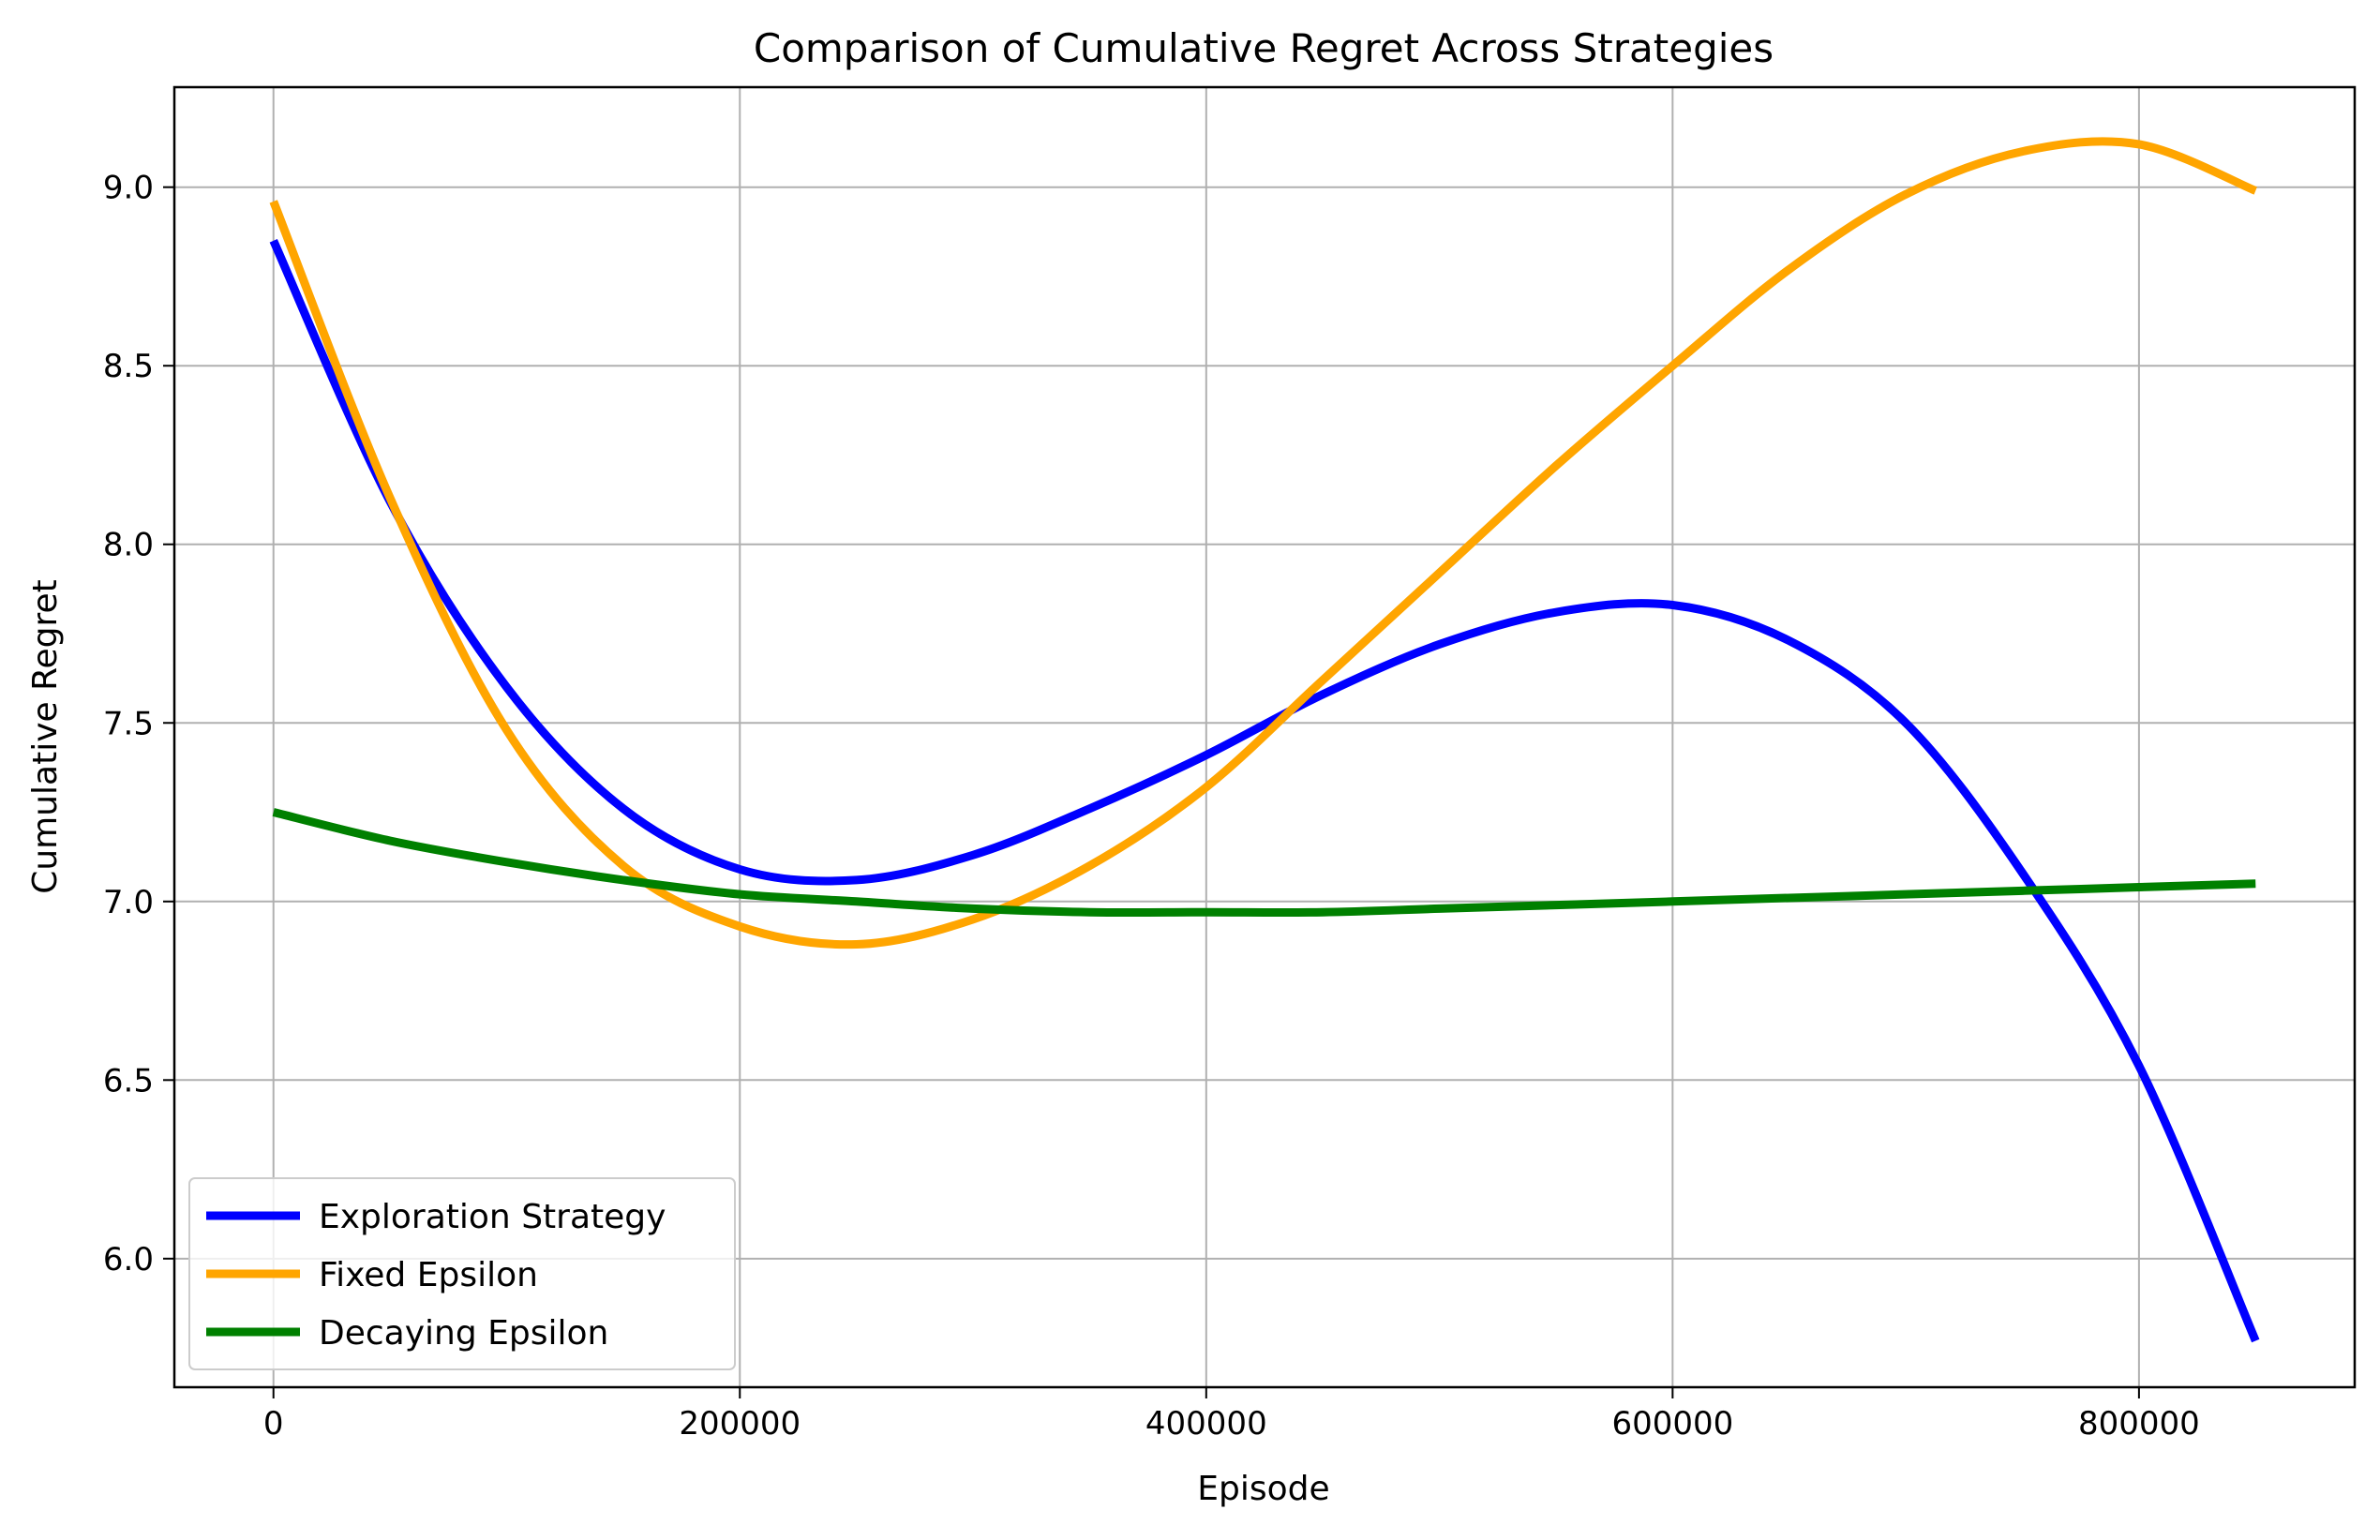  Describe the element at coordinates (492, 1217) in the screenshot. I see `legend-label-exploration-strategy: Exploration Strategy` at that location.